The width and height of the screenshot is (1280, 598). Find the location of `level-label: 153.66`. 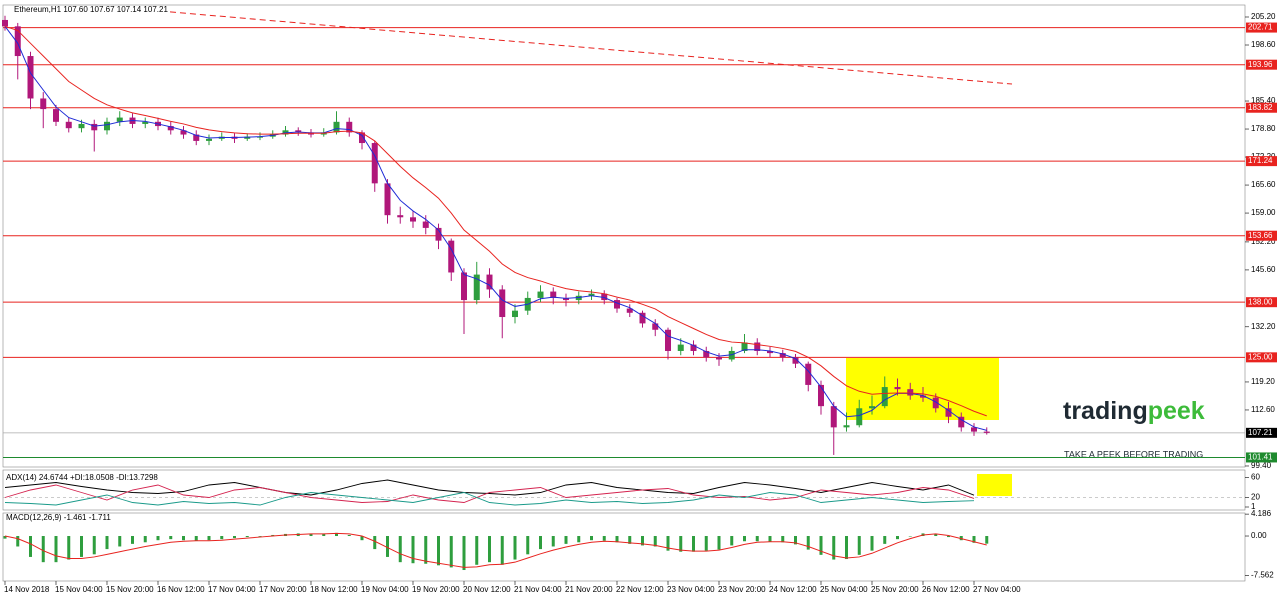

level-label: 153.66 is located at coordinates (1260, 235).